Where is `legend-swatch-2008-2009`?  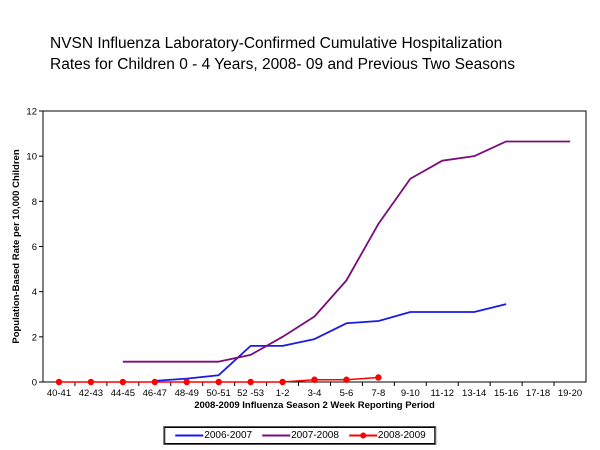
legend-swatch-2008-2009 is located at coordinates (362, 435).